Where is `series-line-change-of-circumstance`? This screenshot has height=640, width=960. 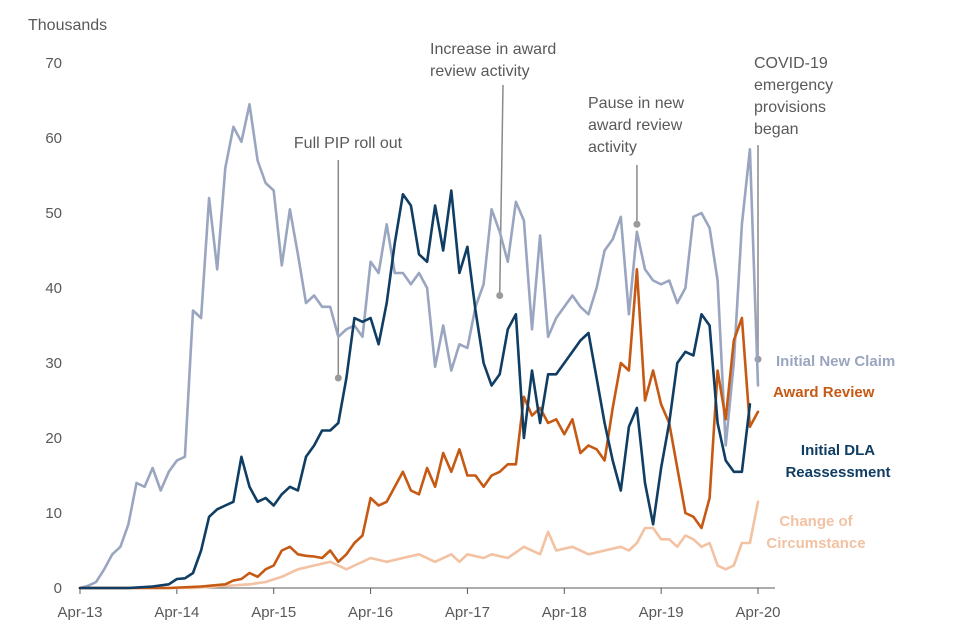
series-line-change-of-circumstance is located at coordinates (419, 545).